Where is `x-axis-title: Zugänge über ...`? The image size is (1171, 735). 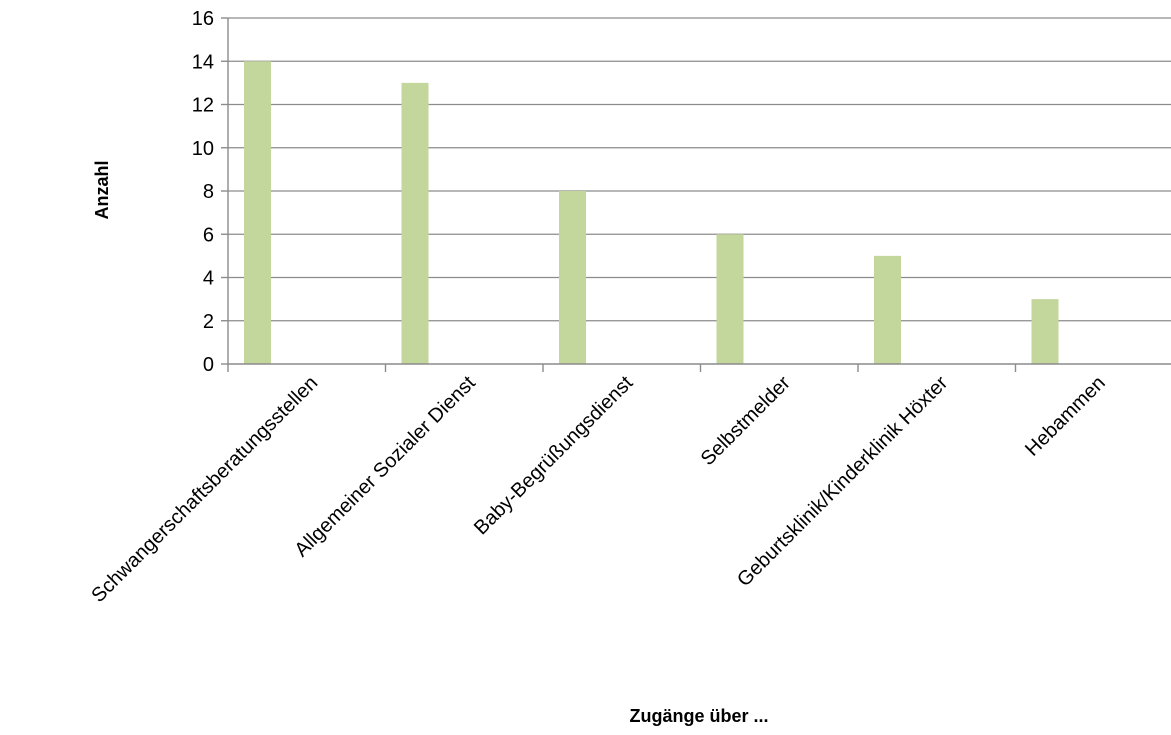 x-axis-title: Zugänge über ... is located at coordinates (698, 716).